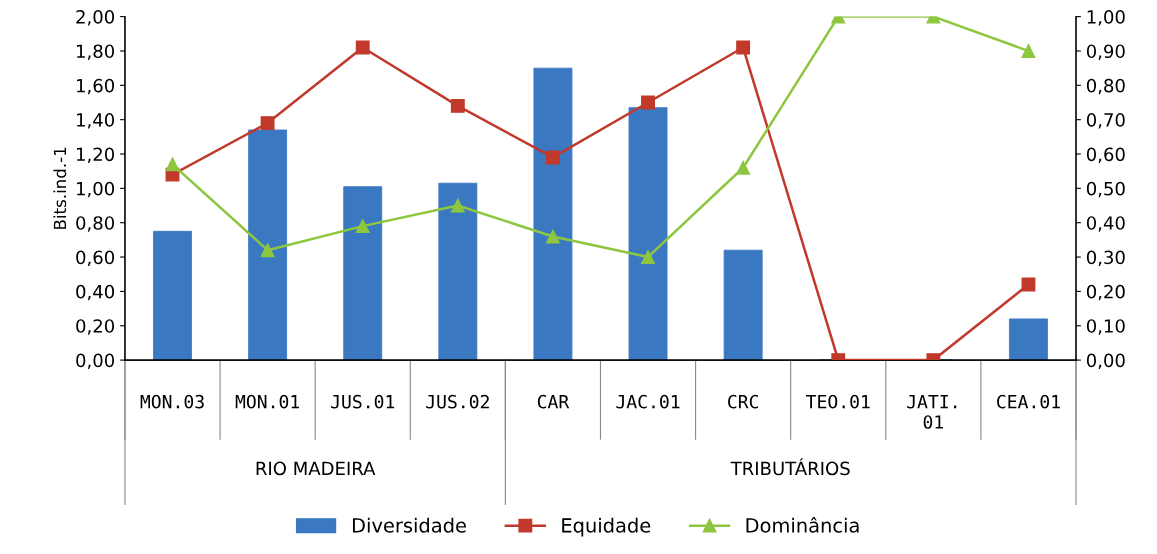 The height and width of the screenshot is (554, 1157). Describe the element at coordinates (648, 401) in the screenshot. I see `x-tick-label: JAC.01` at that location.